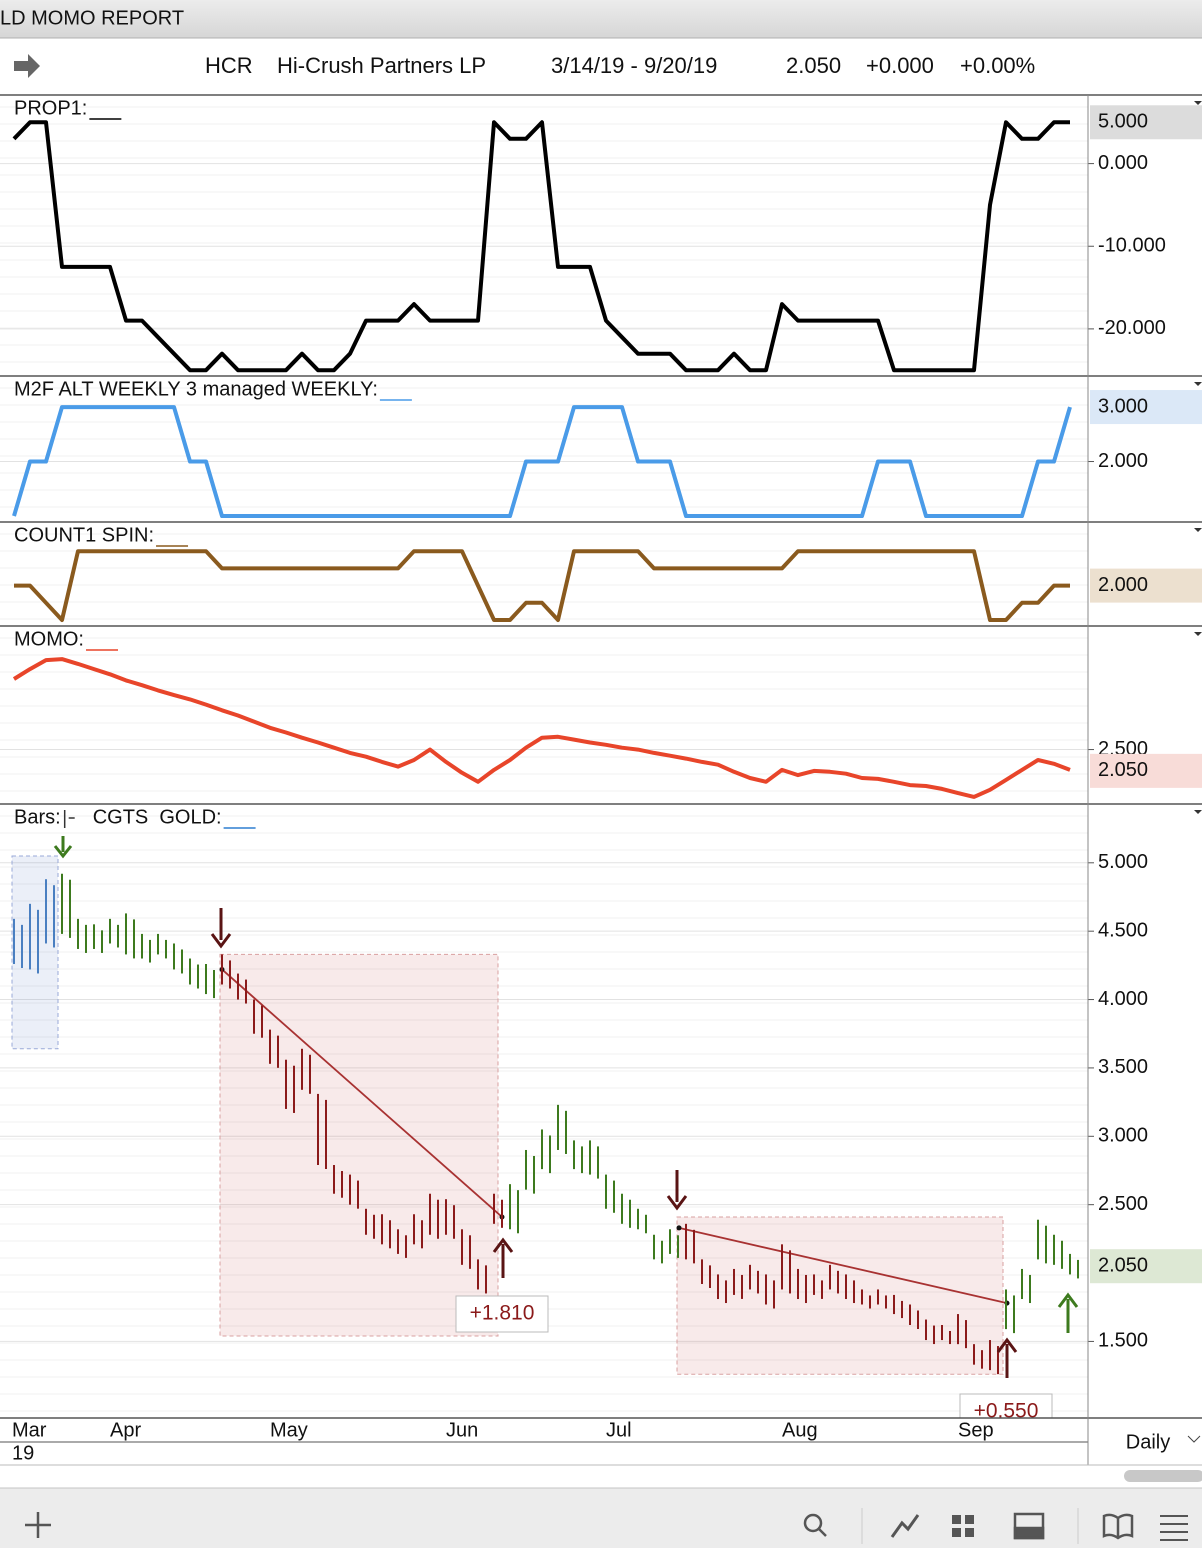 Image resolution: width=1202 pixels, height=1553 pixels. Describe the element at coordinates (1123, 1341) in the screenshot. I see `y-tick-label: 1.500` at that location.